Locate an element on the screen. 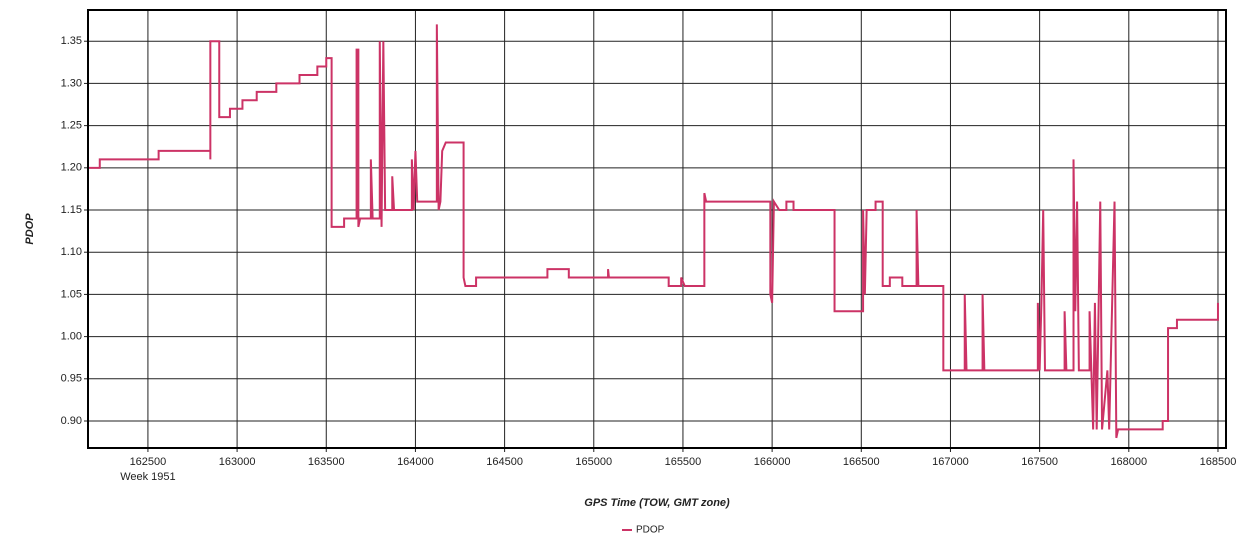 This screenshot has height=542, width=1249. x-tick-label: 163500 is located at coordinates (326, 462).